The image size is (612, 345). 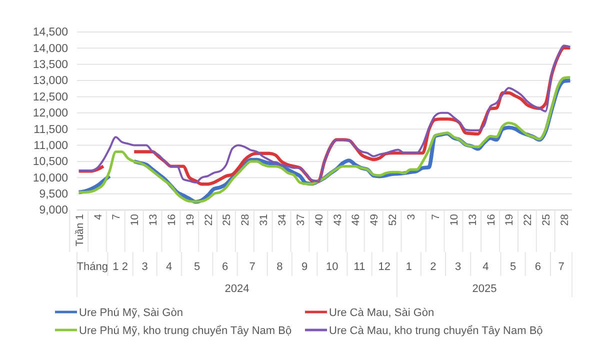 I want to click on x-tick-label: 46, so click(x=356, y=220).